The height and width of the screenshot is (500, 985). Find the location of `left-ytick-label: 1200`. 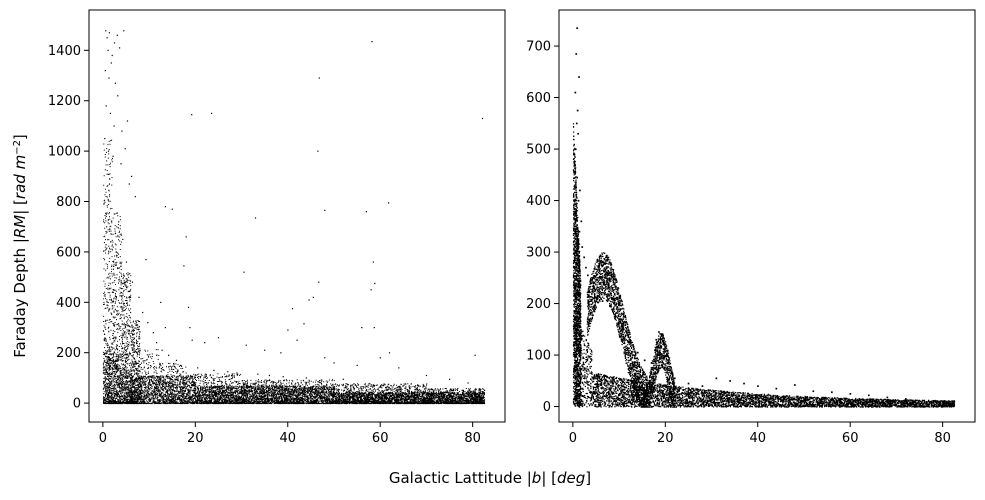

left-ytick-label: 1200 is located at coordinates (64, 101).